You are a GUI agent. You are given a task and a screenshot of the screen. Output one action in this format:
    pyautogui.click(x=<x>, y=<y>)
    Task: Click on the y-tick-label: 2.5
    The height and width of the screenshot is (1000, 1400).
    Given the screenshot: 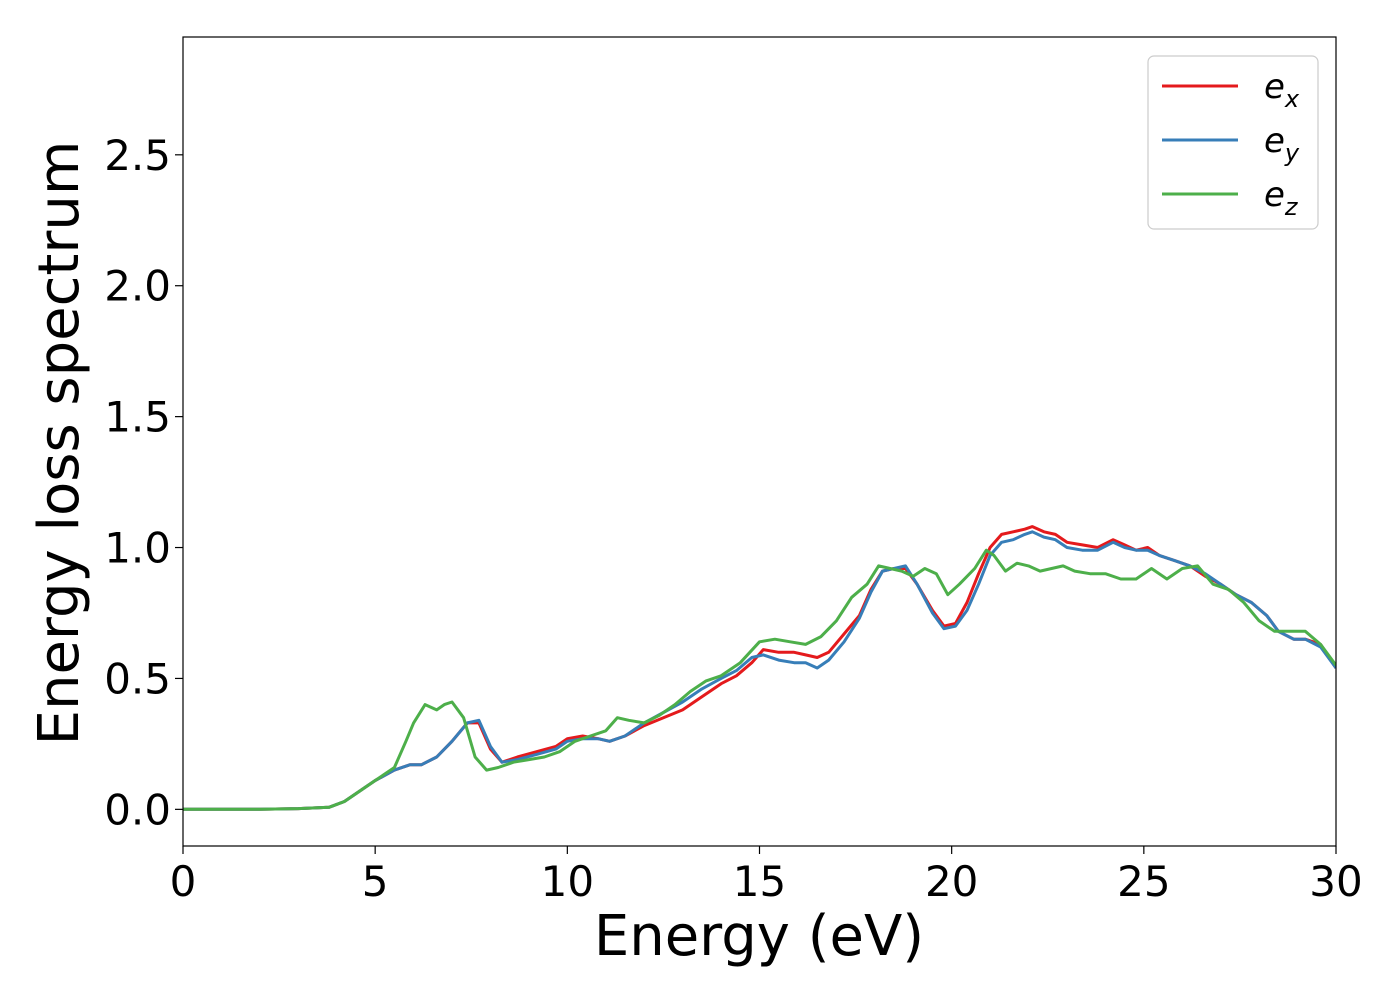 What is the action you would take?
    pyautogui.click(x=137, y=155)
    